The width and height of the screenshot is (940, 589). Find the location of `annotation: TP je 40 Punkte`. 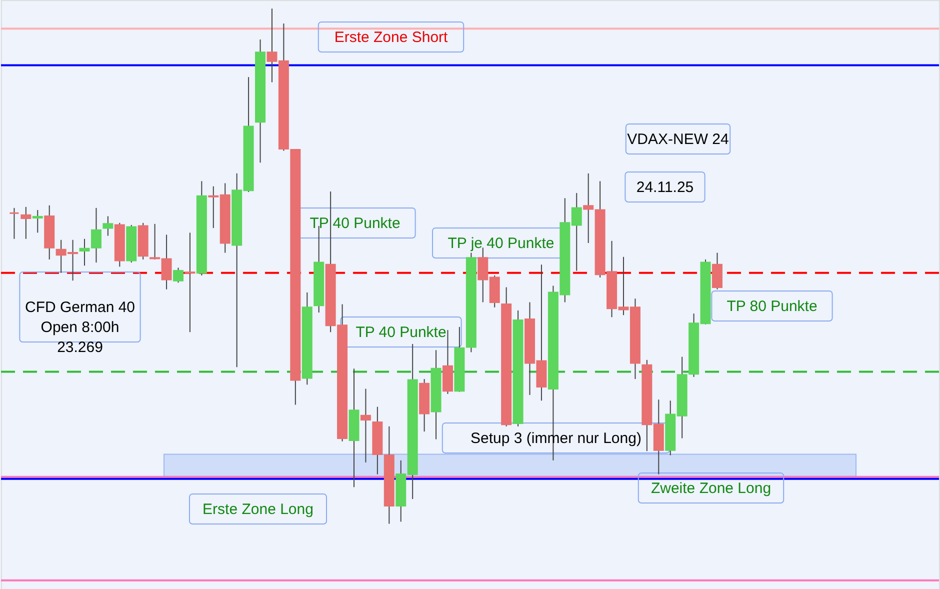

annotation: TP je 40 Punkte is located at coordinates (501, 243).